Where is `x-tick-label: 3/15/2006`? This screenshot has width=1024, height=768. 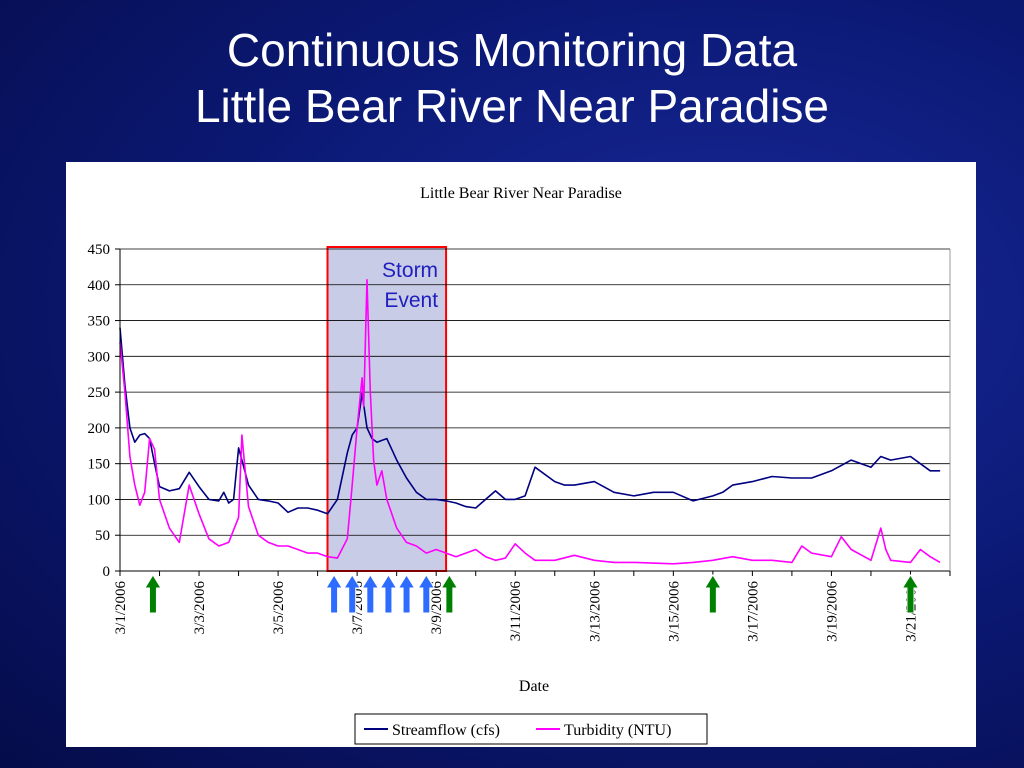
x-tick-label: 3/15/2006 is located at coordinates (674, 611).